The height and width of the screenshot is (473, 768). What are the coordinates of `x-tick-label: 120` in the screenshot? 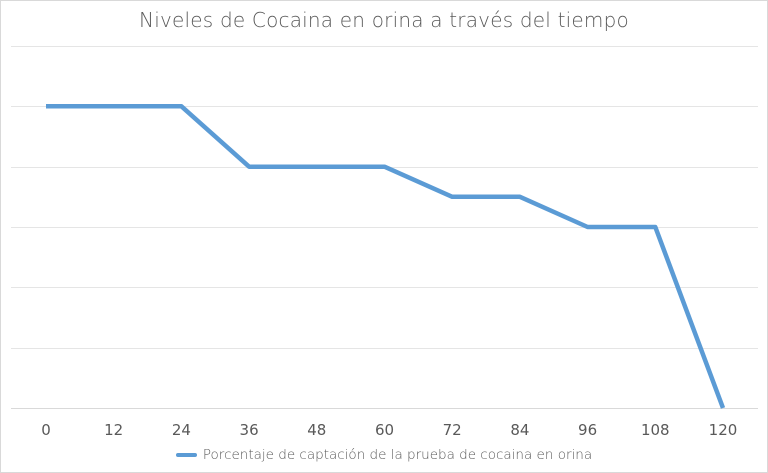 It's located at (723, 430).